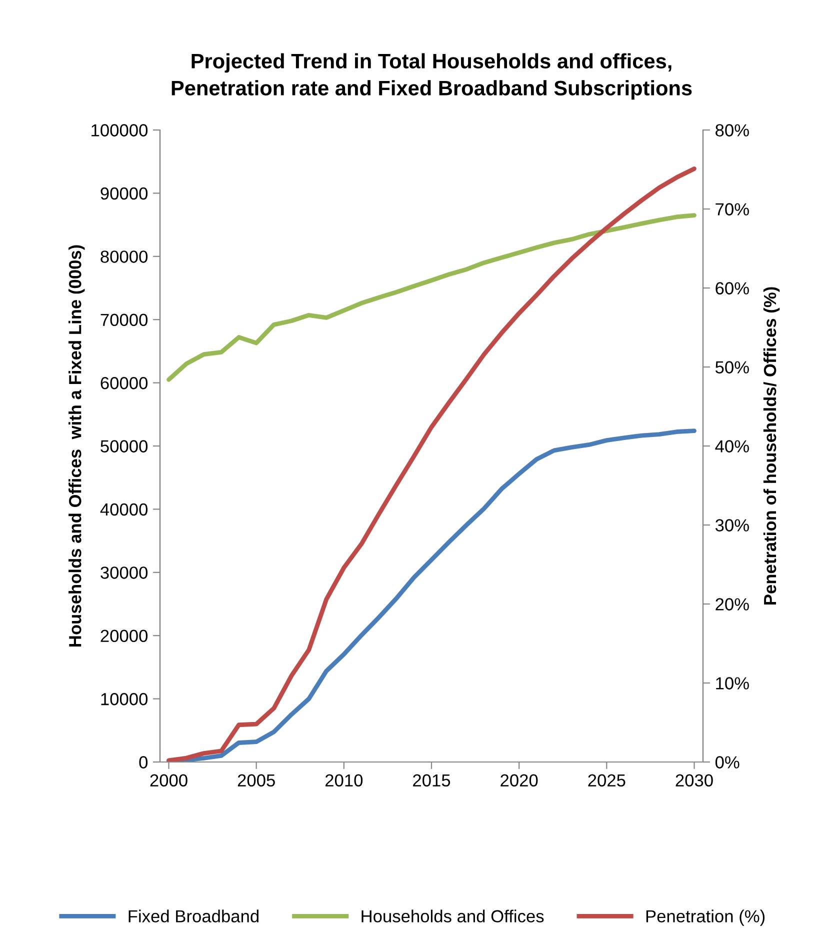 The width and height of the screenshot is (827, 951). Describe the element at coordinates (124, 320) in the screenshot. I see `y-tick-label: 70000` at that location.